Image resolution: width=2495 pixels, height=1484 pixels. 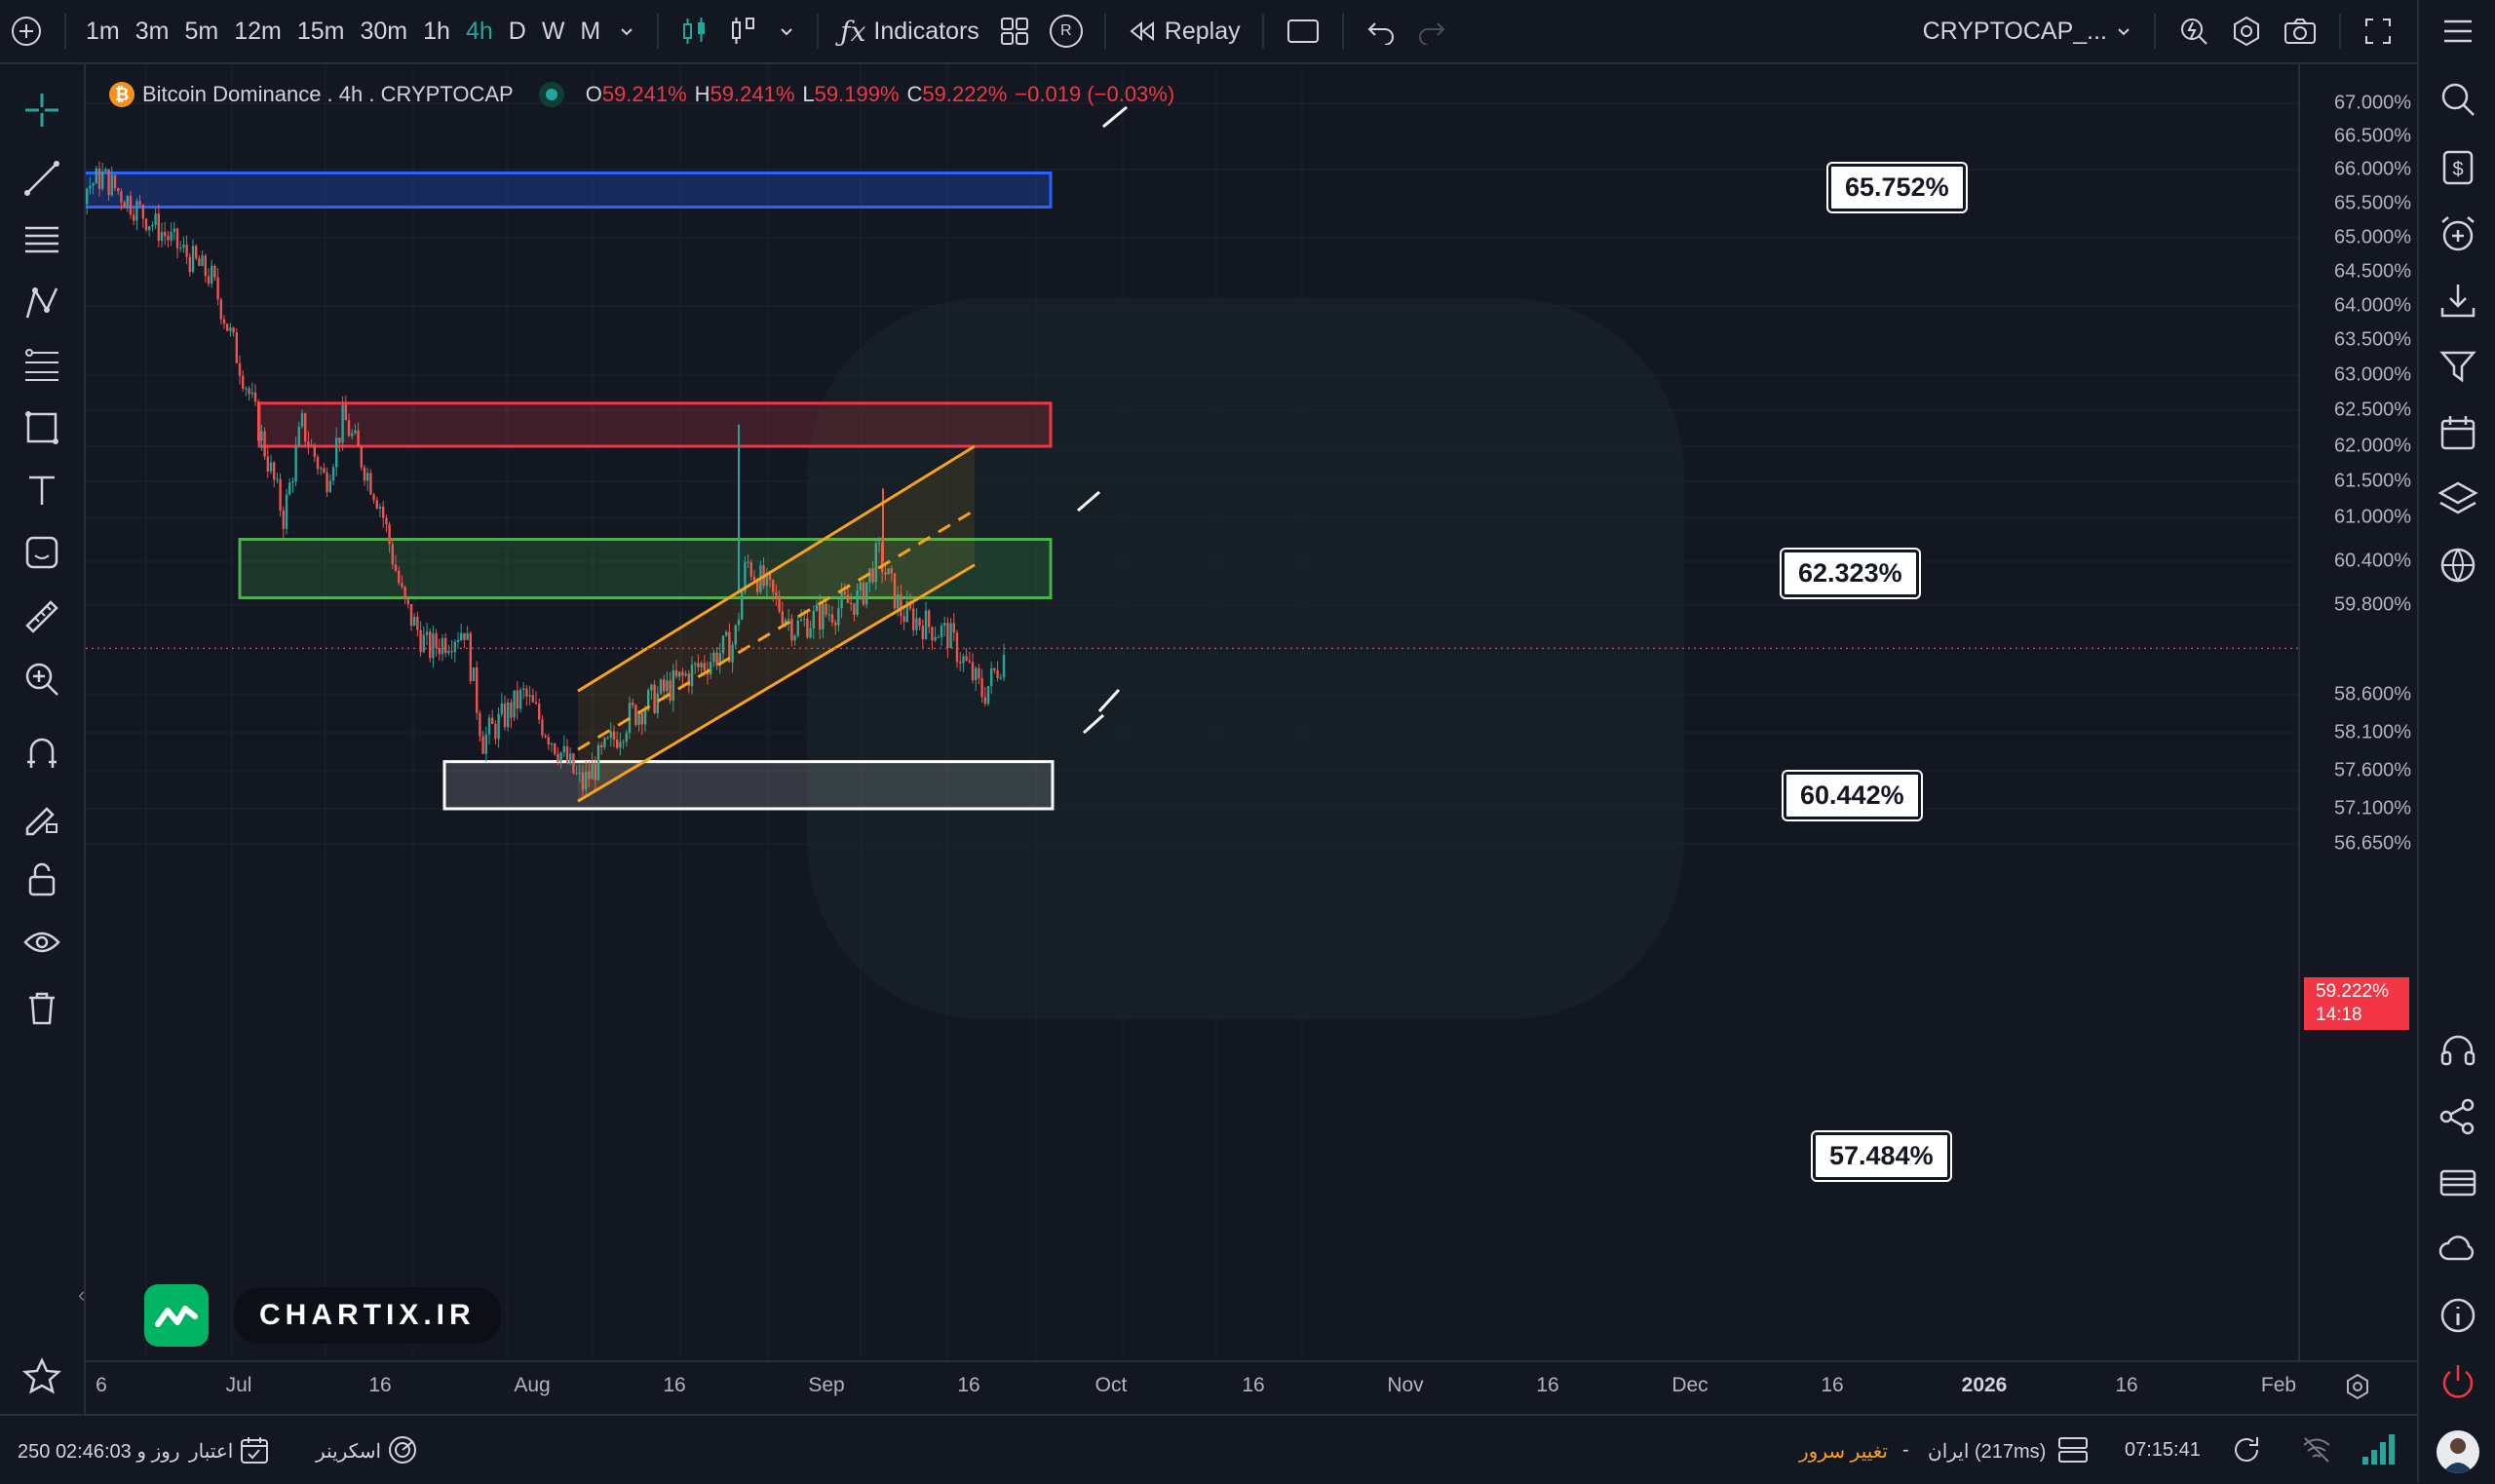 I want to click on interval-12m: 12m, so click(x=258, y=31).